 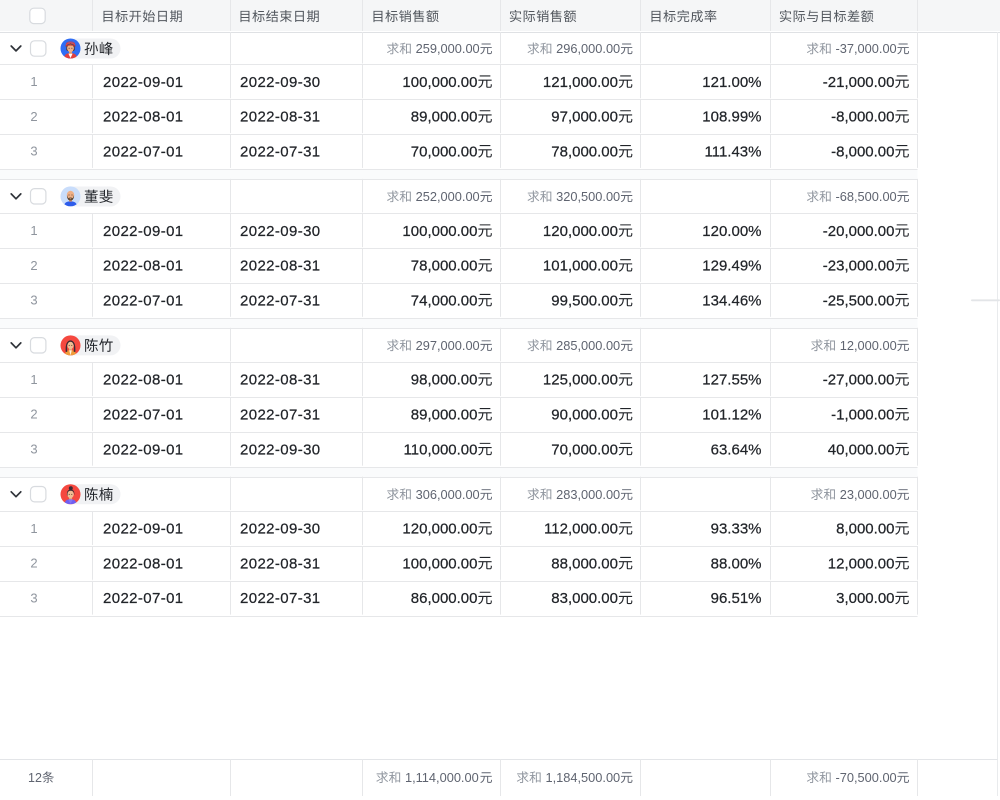 What do you see at coordinates (731, 231) in the screenshot?
I see `svg-text: 120.00%` at bounding box center [731, 231].